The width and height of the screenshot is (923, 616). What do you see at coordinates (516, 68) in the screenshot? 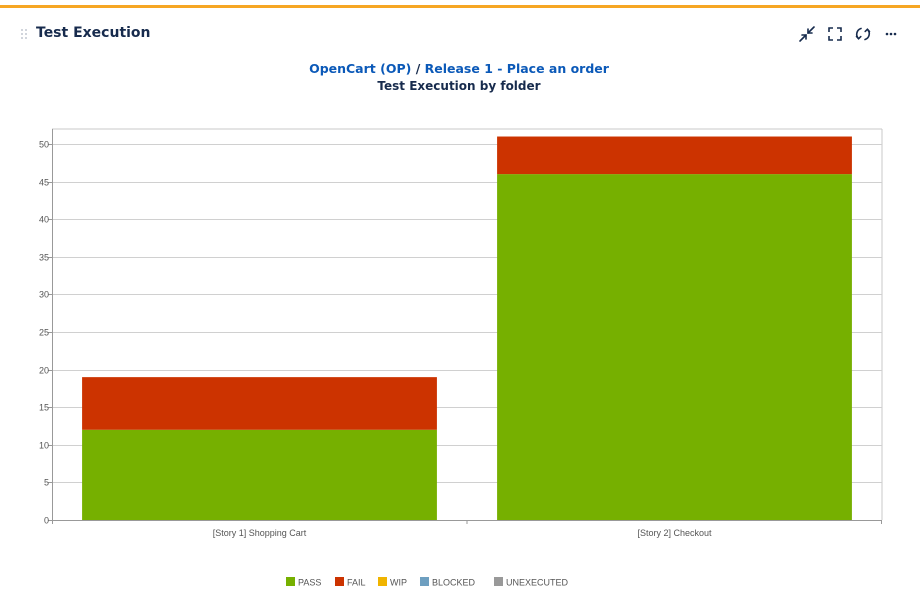
I see `release-link: Release 1 - Place an order` at bounding box center [516, 68].